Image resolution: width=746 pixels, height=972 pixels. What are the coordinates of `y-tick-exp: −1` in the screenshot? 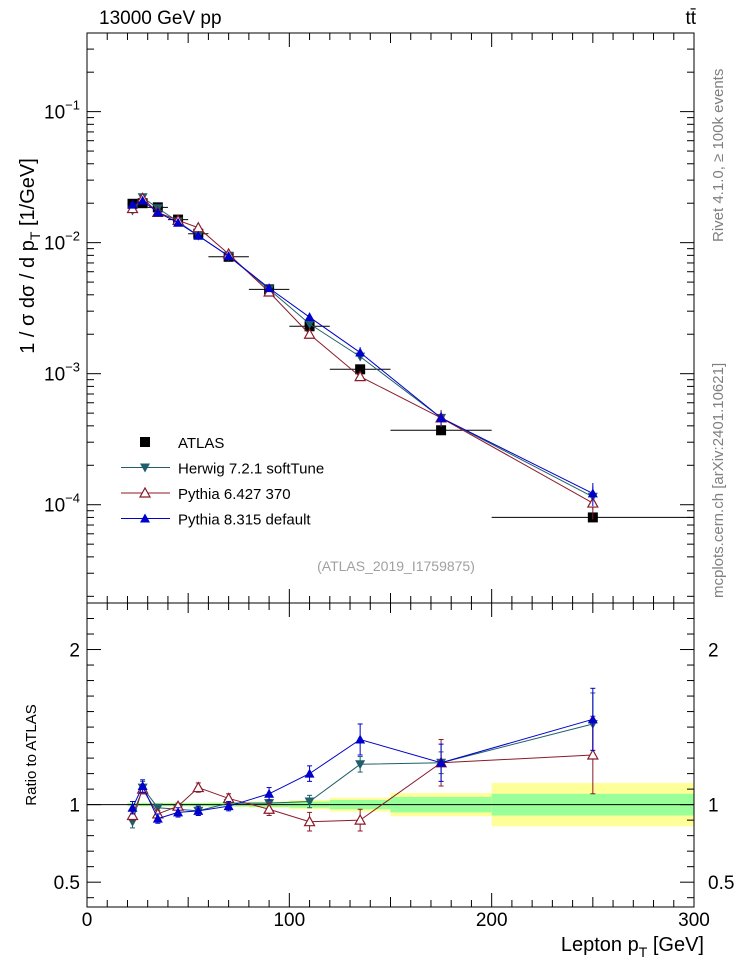 It's located at (72, 105).